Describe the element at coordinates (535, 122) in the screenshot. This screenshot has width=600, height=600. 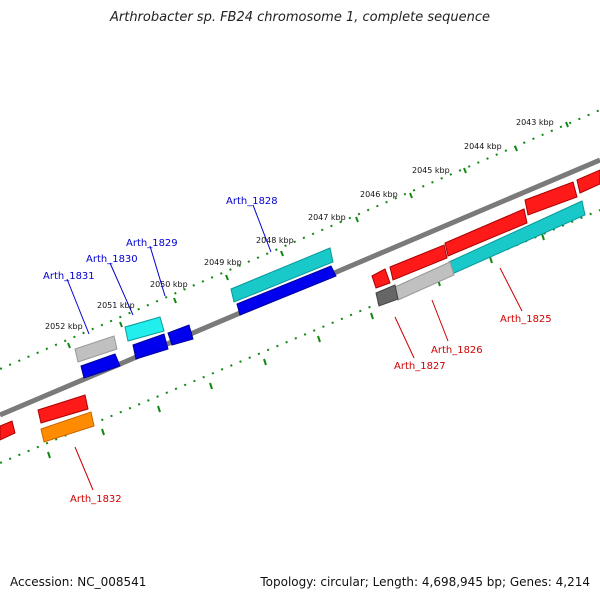
I see `tick-label: 2043 kbp` at that location.